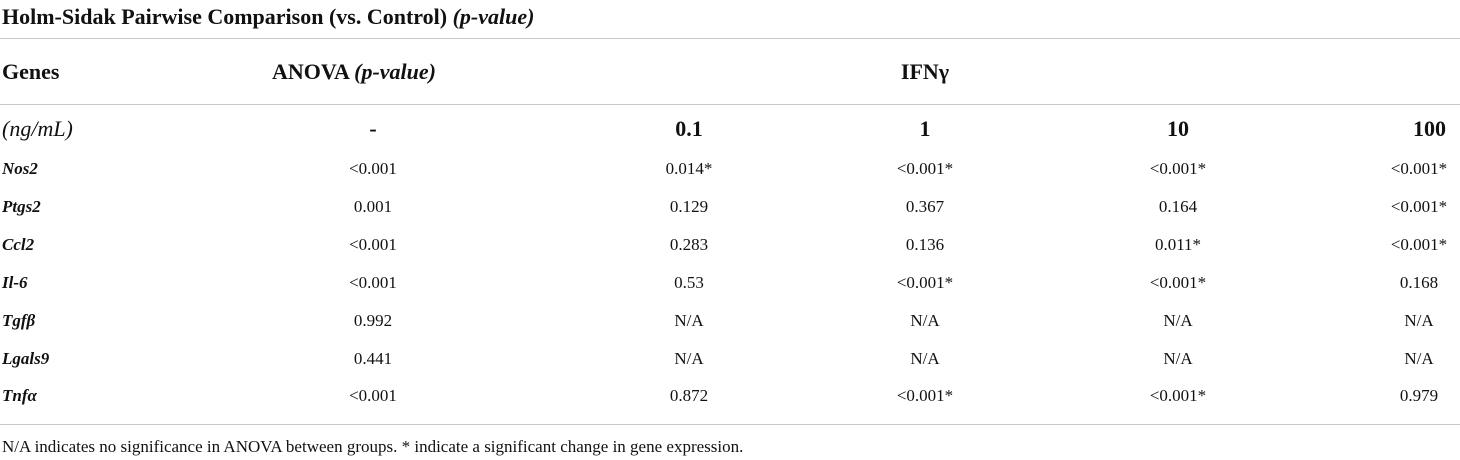 The image size is (1460, 460). Describe the element at coordinates (689, 128) in the screenshot. I see `dose-0-1: 0.1` at that location.